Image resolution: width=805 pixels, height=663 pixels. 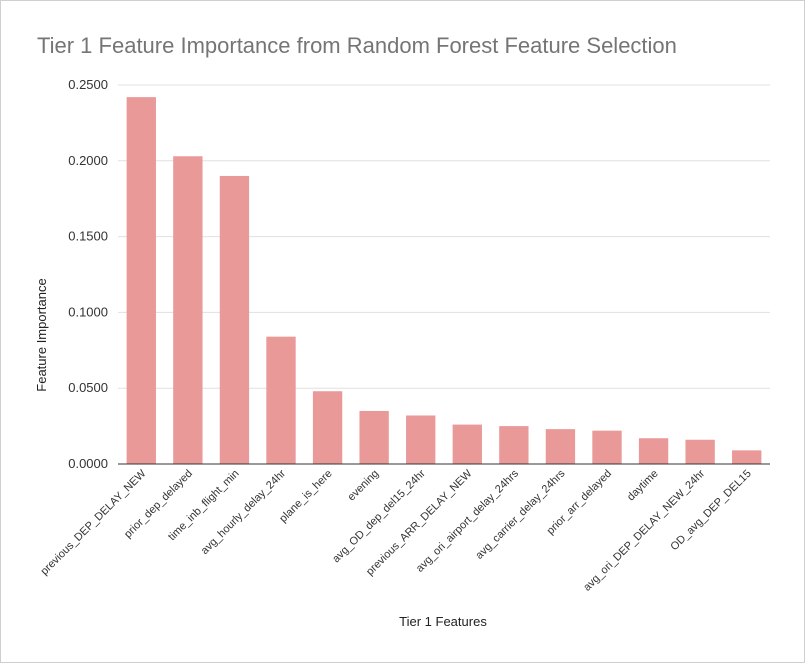 What do you see at coordinates (443, 621) in the screenshot?
I see `x-axis-label: Tier 1 Features` at bounding box center [443, 621].